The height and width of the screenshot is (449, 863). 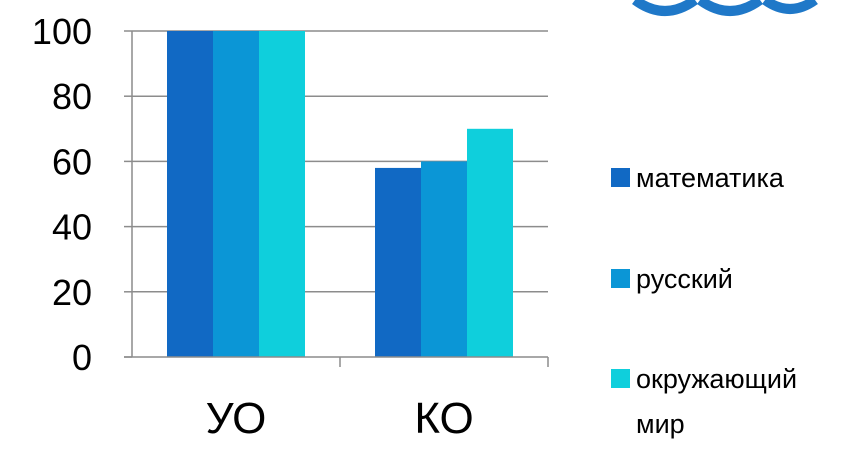 I want to click on legend-swatch-математика, so click(x=620, y=177).